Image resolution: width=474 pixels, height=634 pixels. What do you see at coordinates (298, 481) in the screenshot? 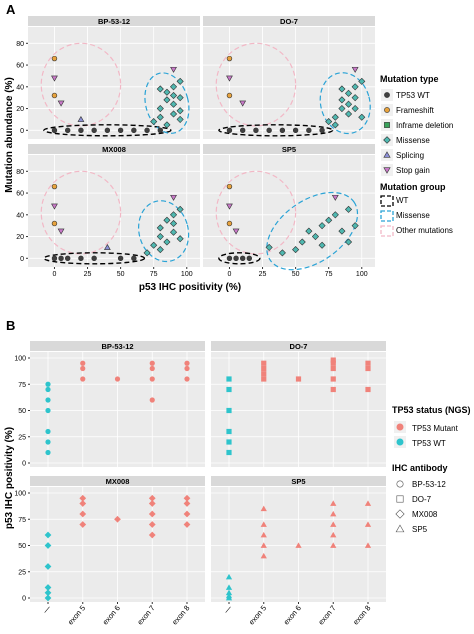
I see `facet-strip-label: SP5` at bounding box center [298, 481].